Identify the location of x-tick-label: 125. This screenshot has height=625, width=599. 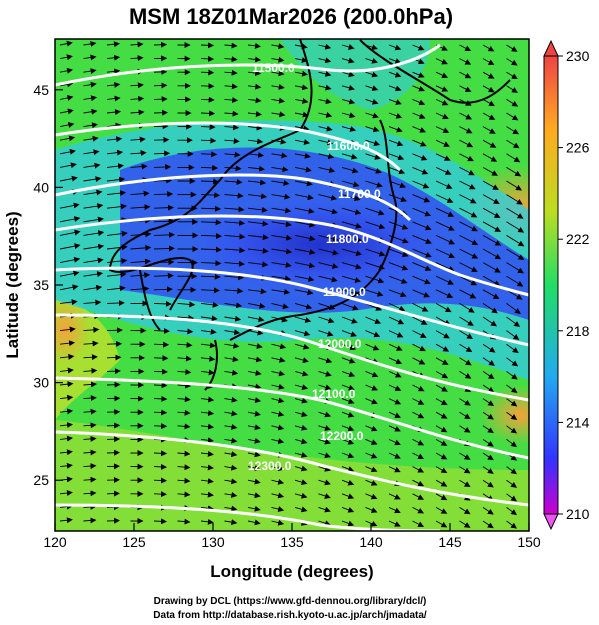
(134, 542).